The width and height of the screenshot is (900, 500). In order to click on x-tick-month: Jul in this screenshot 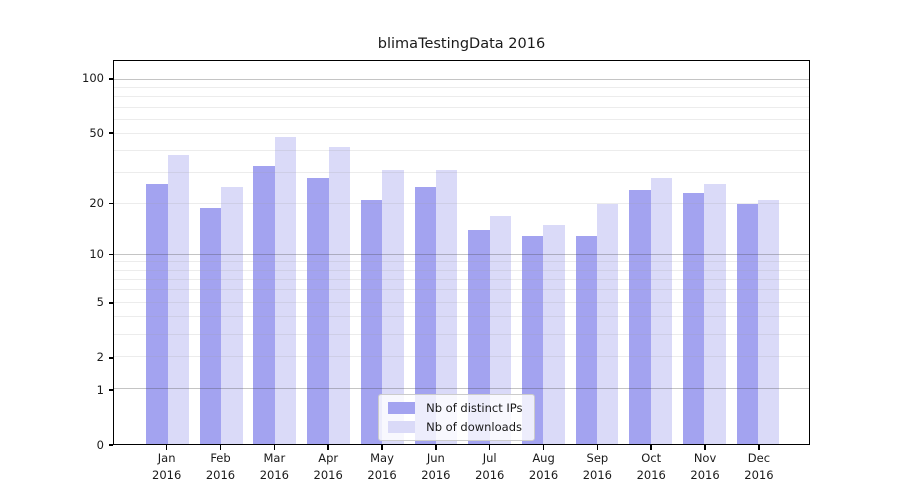, I will do `click(489, 458)`.